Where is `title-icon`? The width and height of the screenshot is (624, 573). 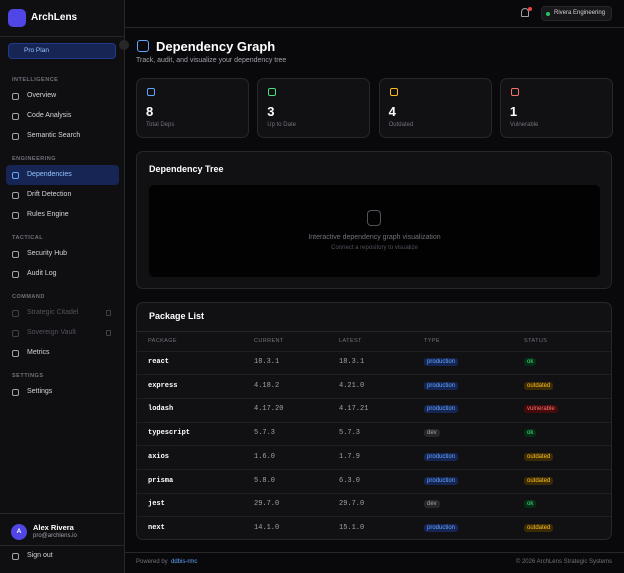
title-icon is located at coordinates (143, 46).